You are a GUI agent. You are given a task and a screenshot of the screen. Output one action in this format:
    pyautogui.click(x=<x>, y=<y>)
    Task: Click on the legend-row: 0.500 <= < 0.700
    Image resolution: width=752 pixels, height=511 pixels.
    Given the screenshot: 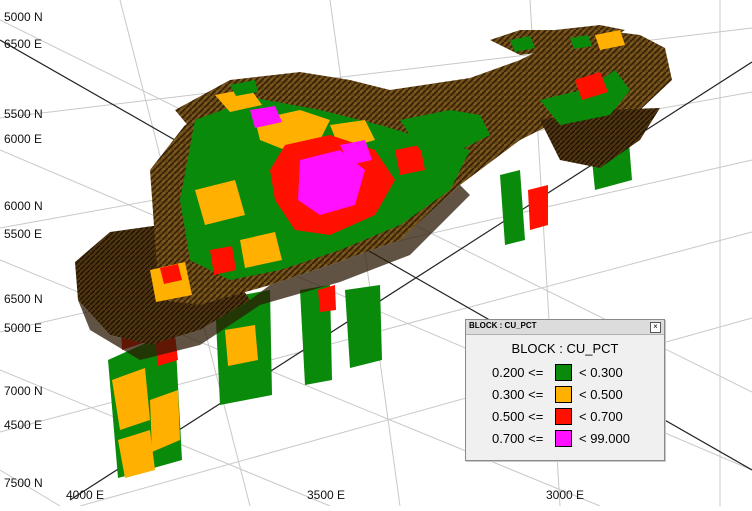 What is the action you would take?
    pyautogui.click(x=565, y=417)
    